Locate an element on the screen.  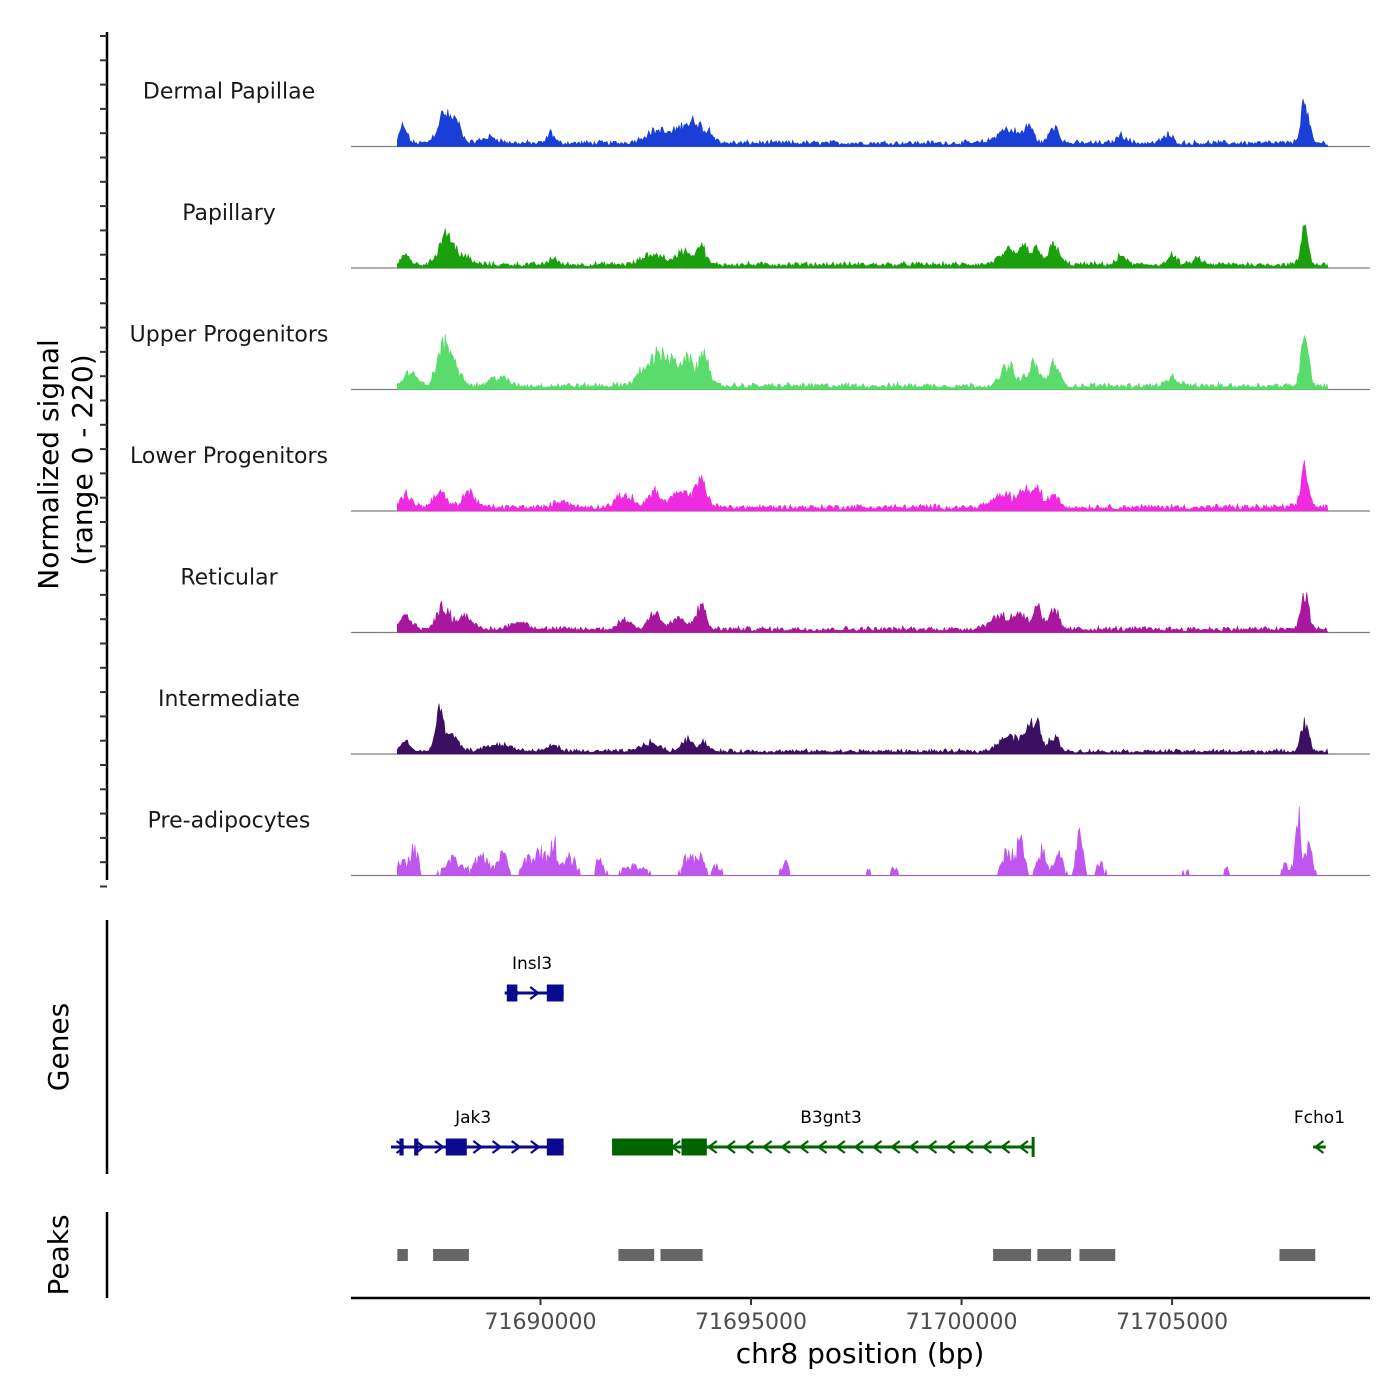
signal-y-ticks is located at coordinates (103, 461).